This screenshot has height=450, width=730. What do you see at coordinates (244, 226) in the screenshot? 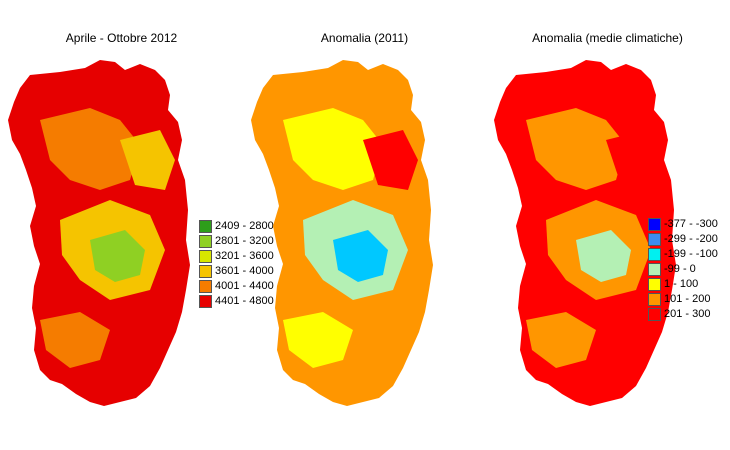
I see `legend-label: 2409 - 2800` at bounding box center [244, 226].